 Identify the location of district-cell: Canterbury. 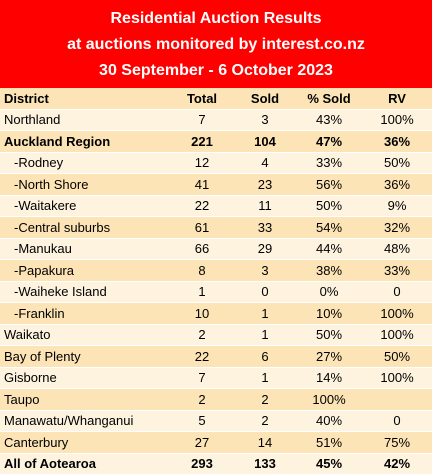
(85, 442).